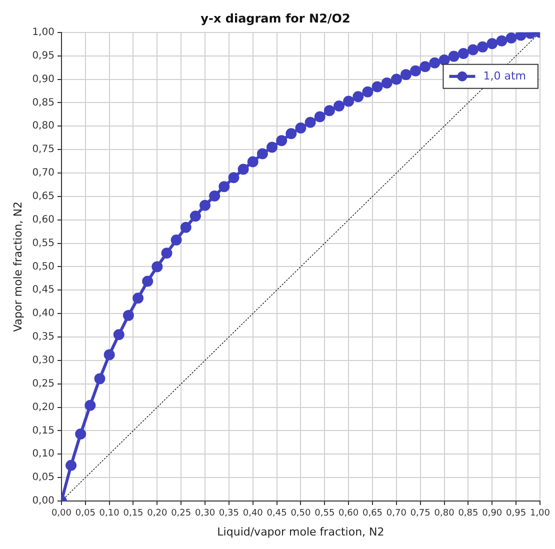  I want to click on y-tick-label: 0,65, so click(43, 196).